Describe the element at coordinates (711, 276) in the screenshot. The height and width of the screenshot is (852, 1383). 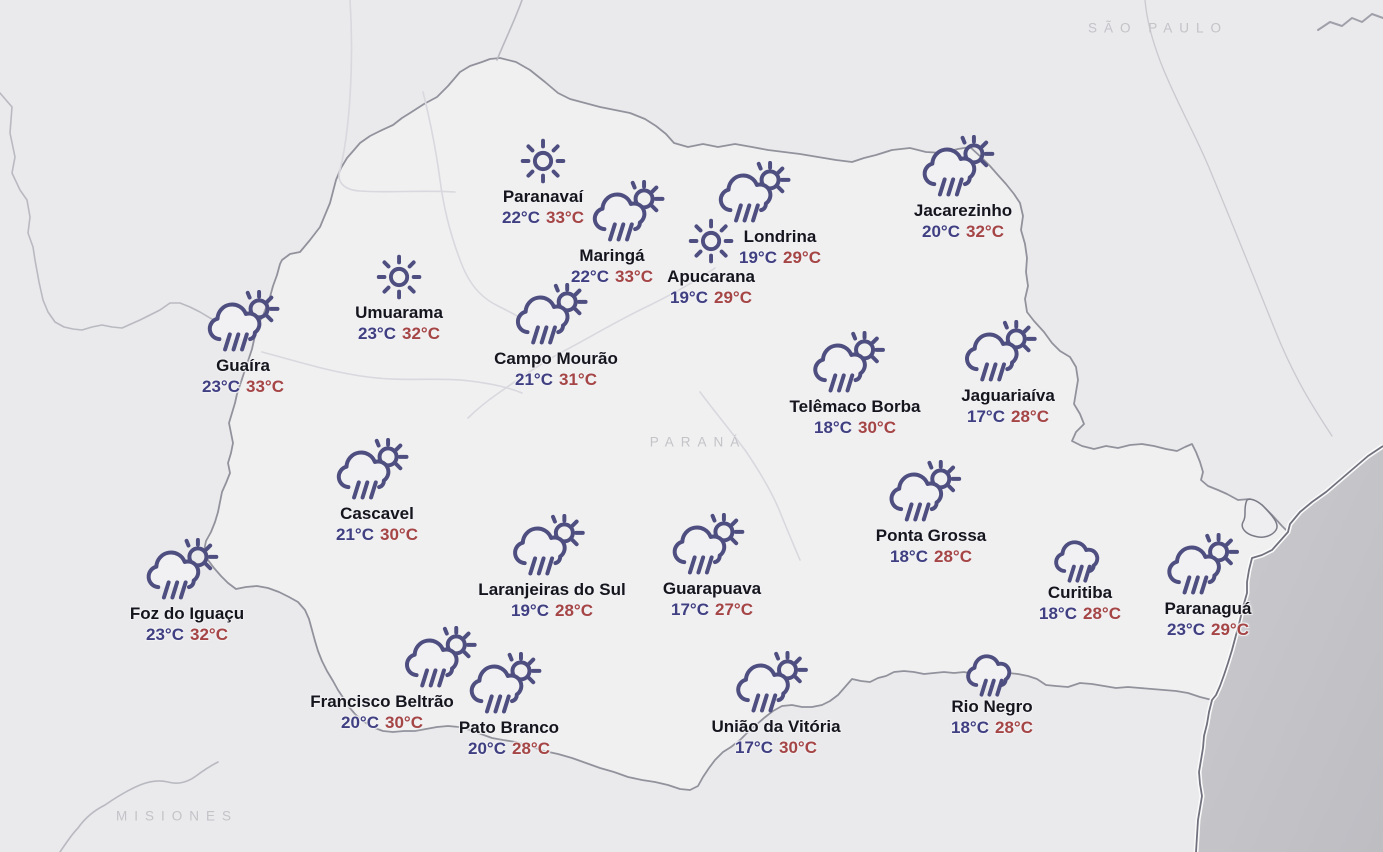
I see `city-name: Apucarana` at that location.